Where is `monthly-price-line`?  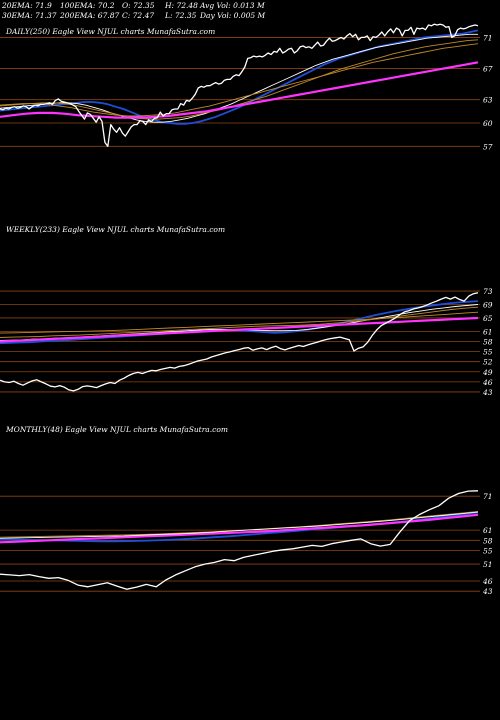
monthly-price-line is located at coordinates (239, 540).